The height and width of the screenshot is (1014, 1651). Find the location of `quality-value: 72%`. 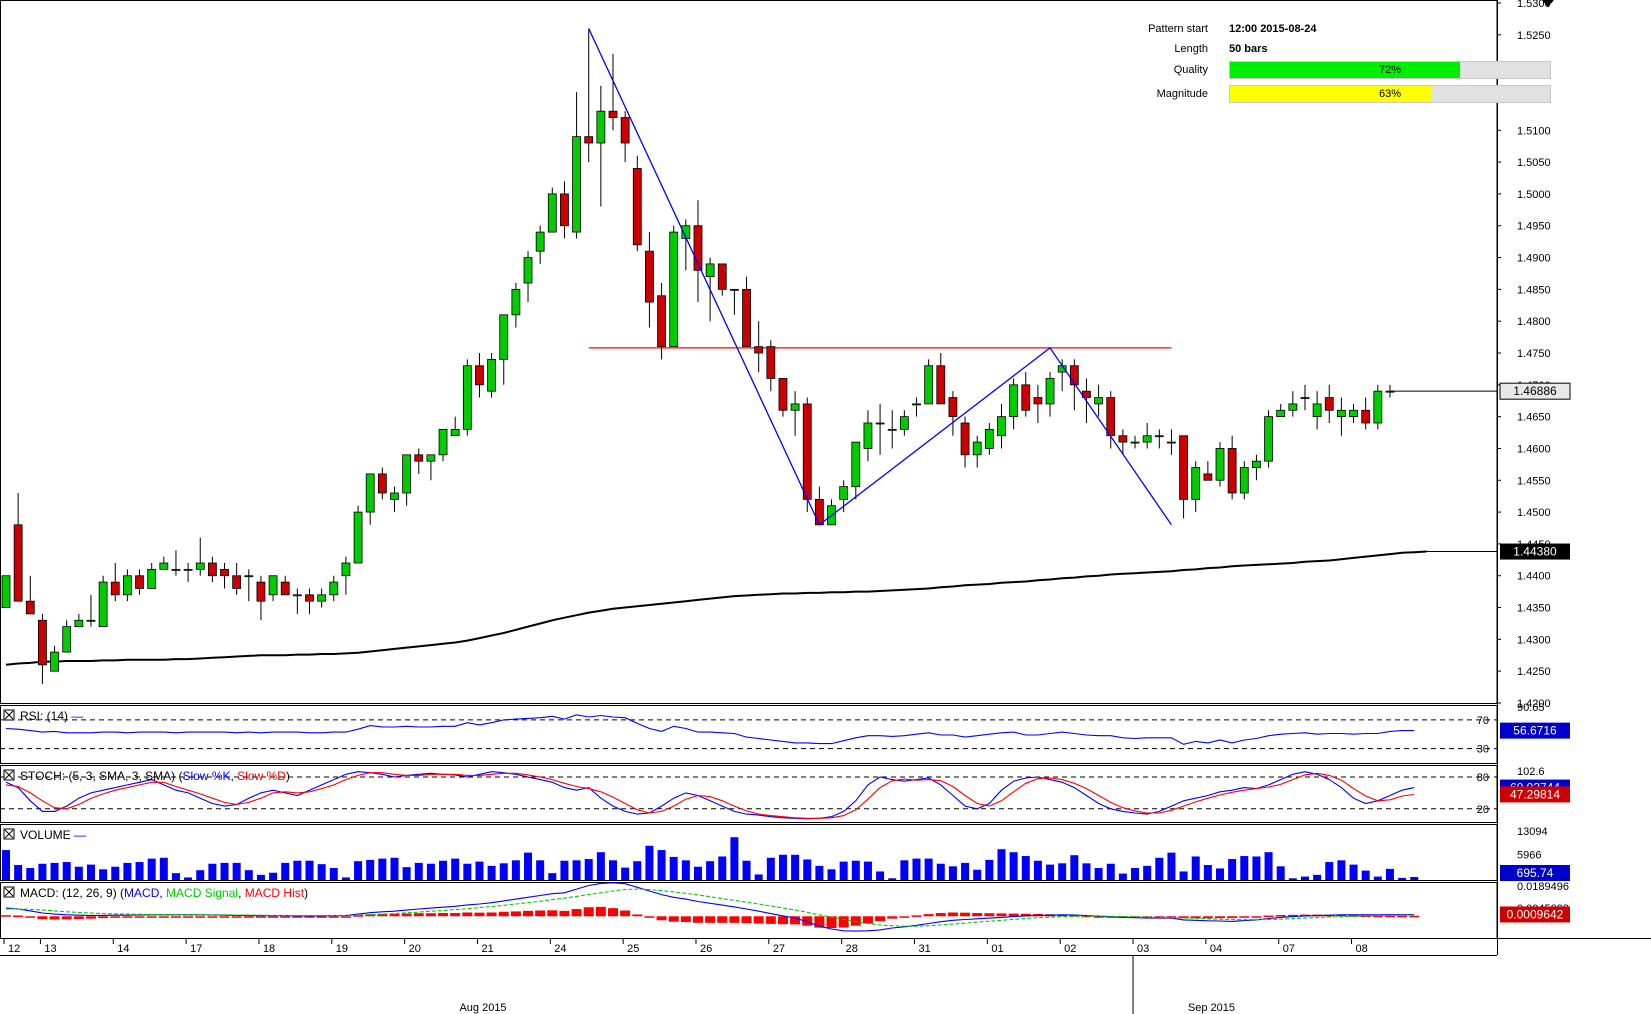

quality-value: 72% is located at coordinates (1390, 70).